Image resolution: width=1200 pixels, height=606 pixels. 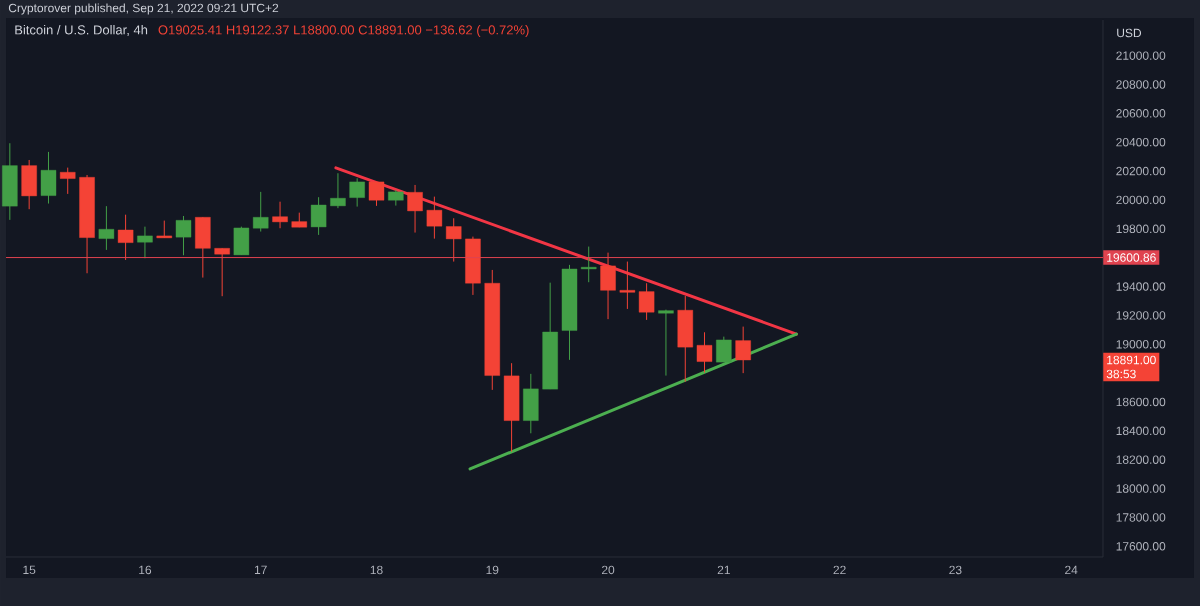 I want to click on y-tick-label: 18400.00, so click(x=1141, y=431).